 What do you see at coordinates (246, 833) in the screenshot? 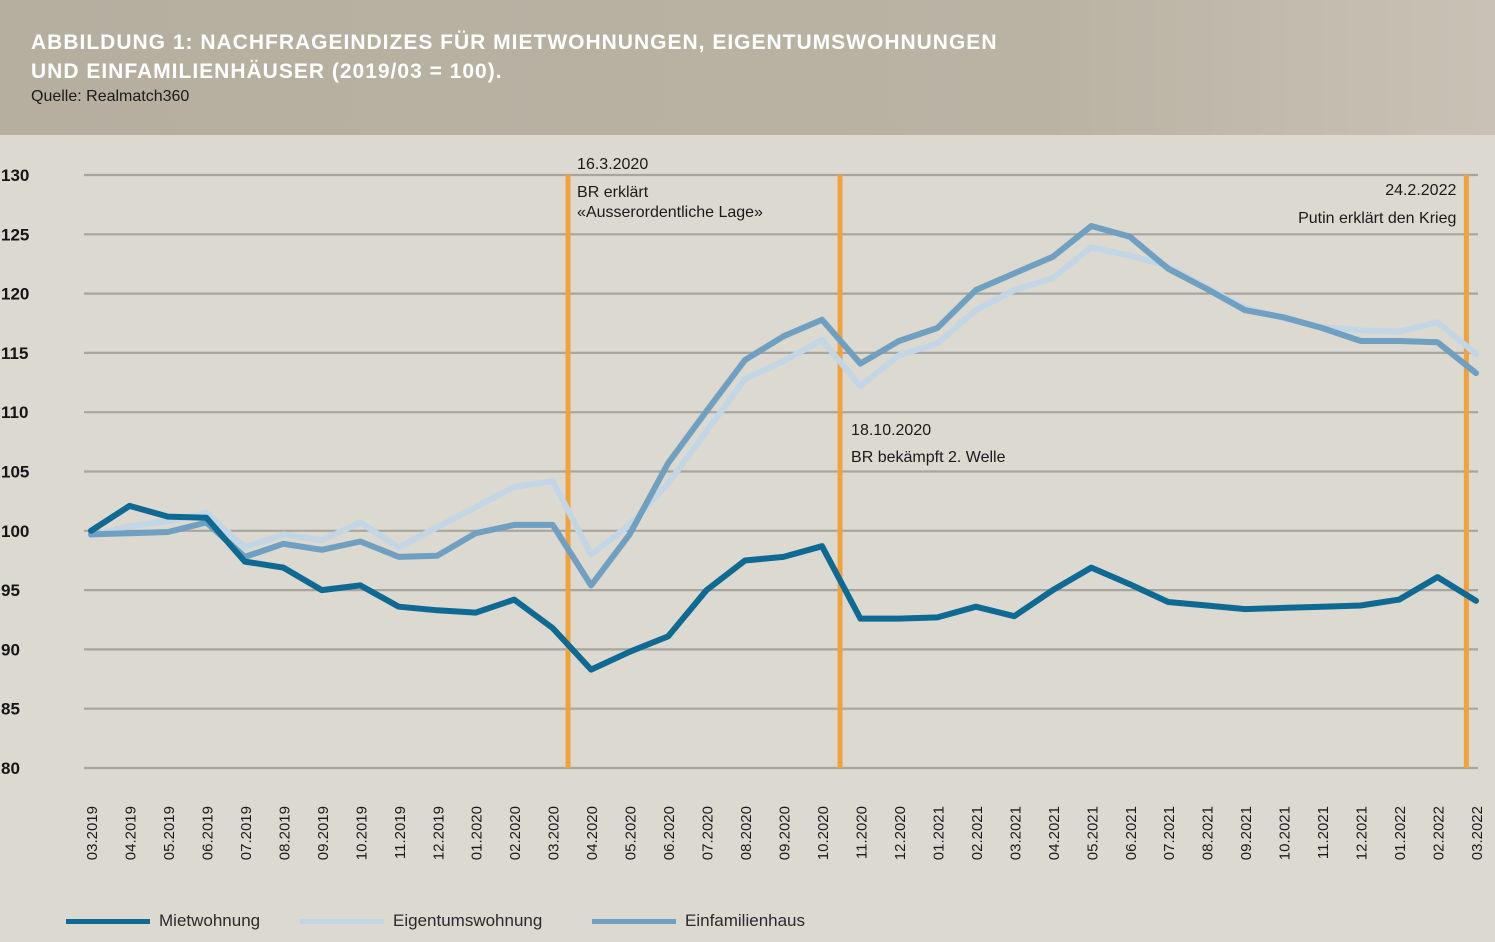
I see `x-tick-label: 07.2019` at bounding box center [246, 833].